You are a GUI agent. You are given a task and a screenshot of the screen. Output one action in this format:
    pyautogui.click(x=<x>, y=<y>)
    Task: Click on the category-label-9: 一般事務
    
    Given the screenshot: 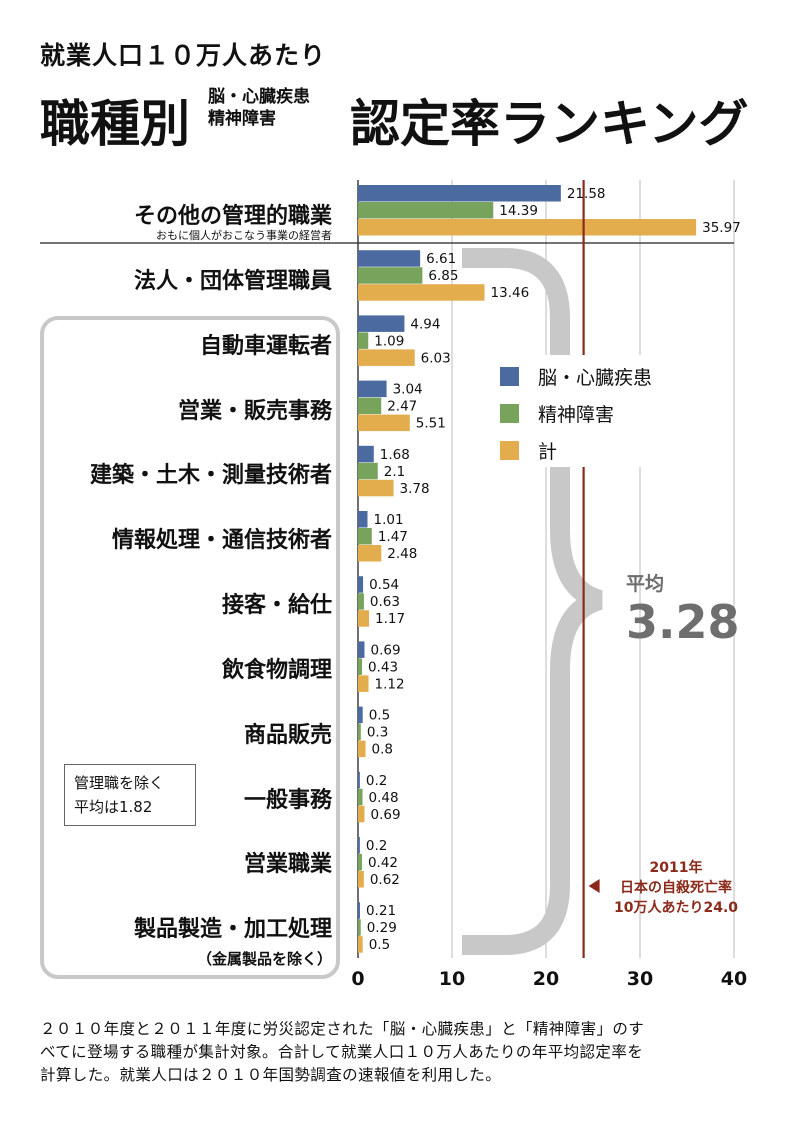 What is the action you would take?
    pyautogui.click(x=287, y=800)
    